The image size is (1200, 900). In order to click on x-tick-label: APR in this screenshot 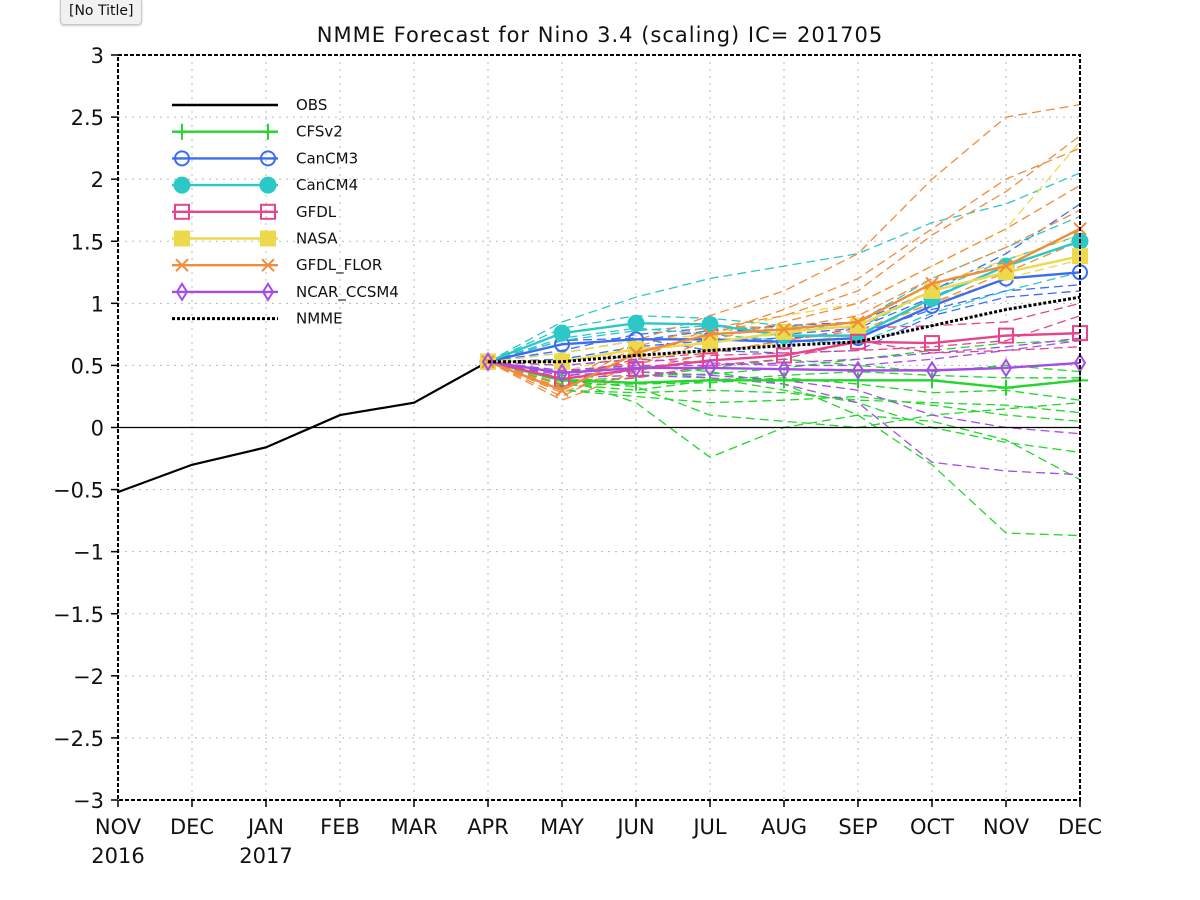, I will do `click(488, 827)`.